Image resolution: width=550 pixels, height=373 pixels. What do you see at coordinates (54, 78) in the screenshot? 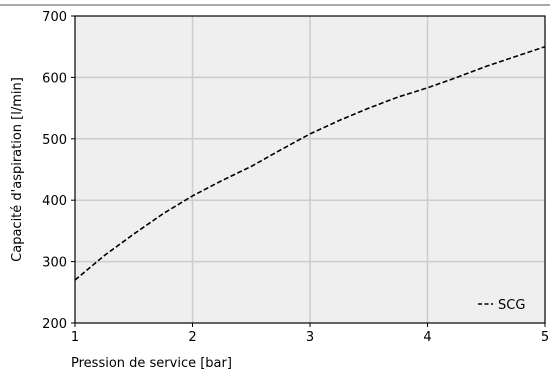
I see `y-tick-label: 600` at bounding box center [54, 78].